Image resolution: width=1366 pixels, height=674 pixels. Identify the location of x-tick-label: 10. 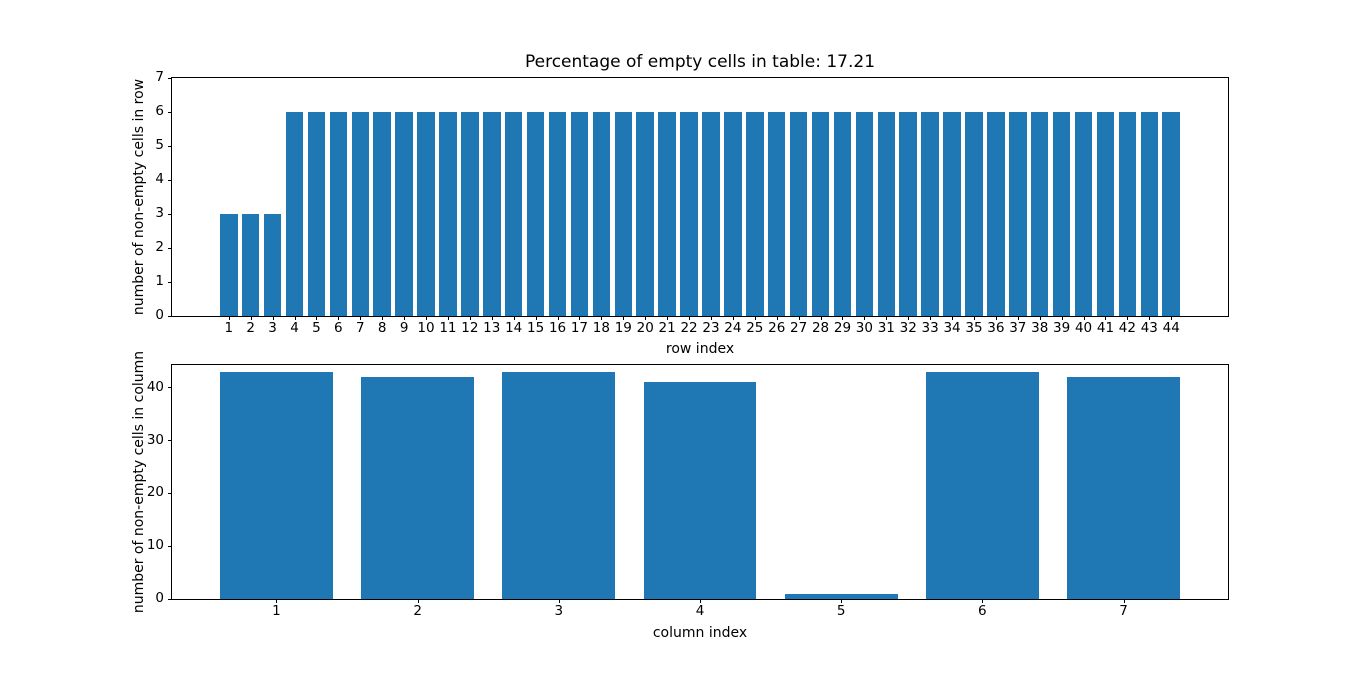
(426, 328).